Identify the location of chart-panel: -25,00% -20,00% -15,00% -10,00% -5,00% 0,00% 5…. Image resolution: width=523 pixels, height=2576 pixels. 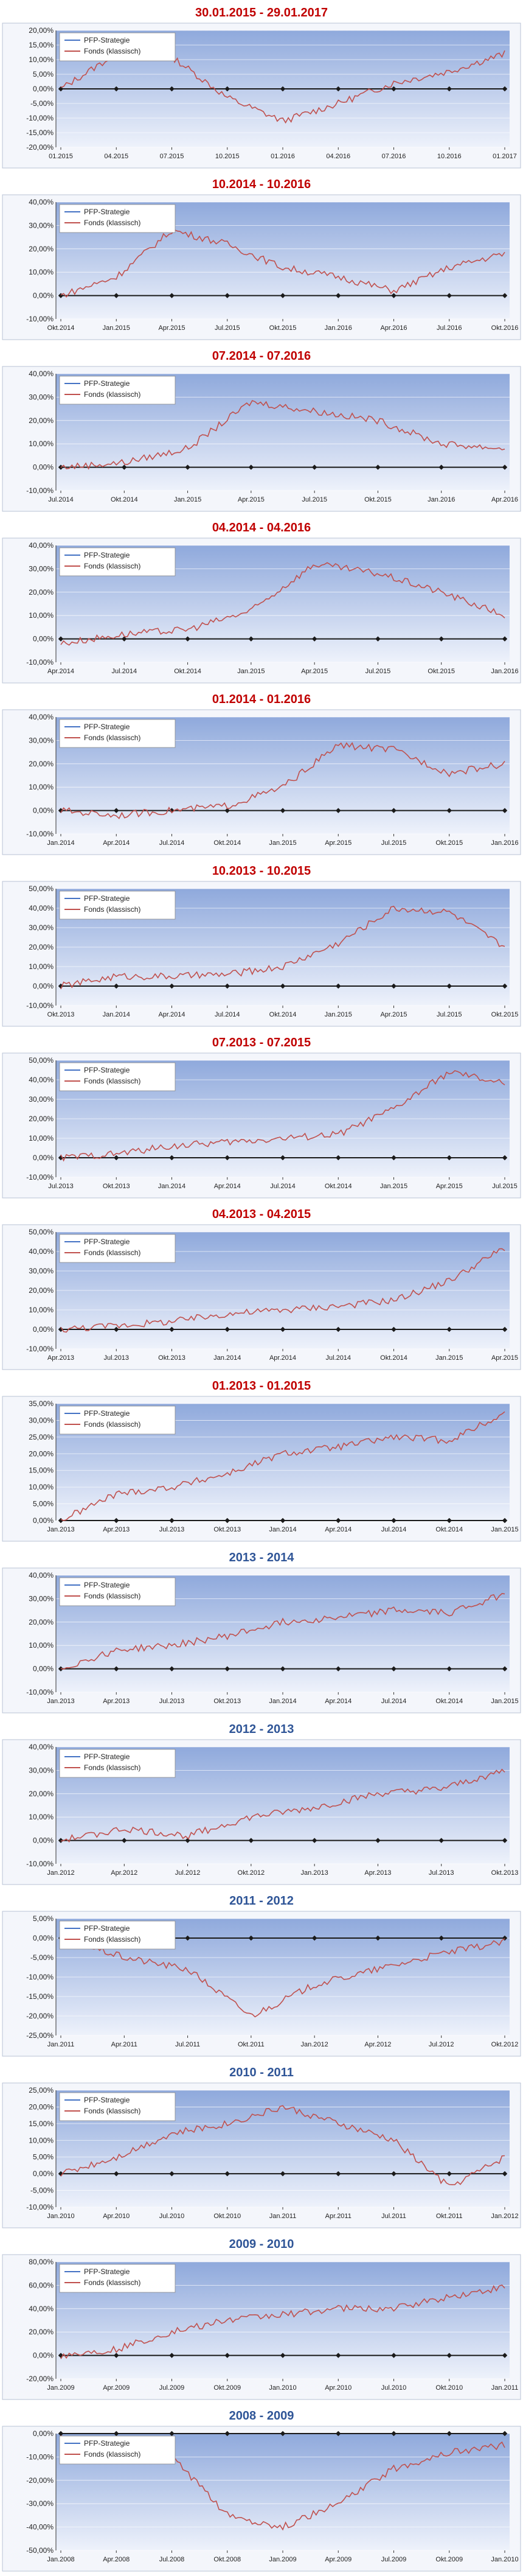
(261, 1974).